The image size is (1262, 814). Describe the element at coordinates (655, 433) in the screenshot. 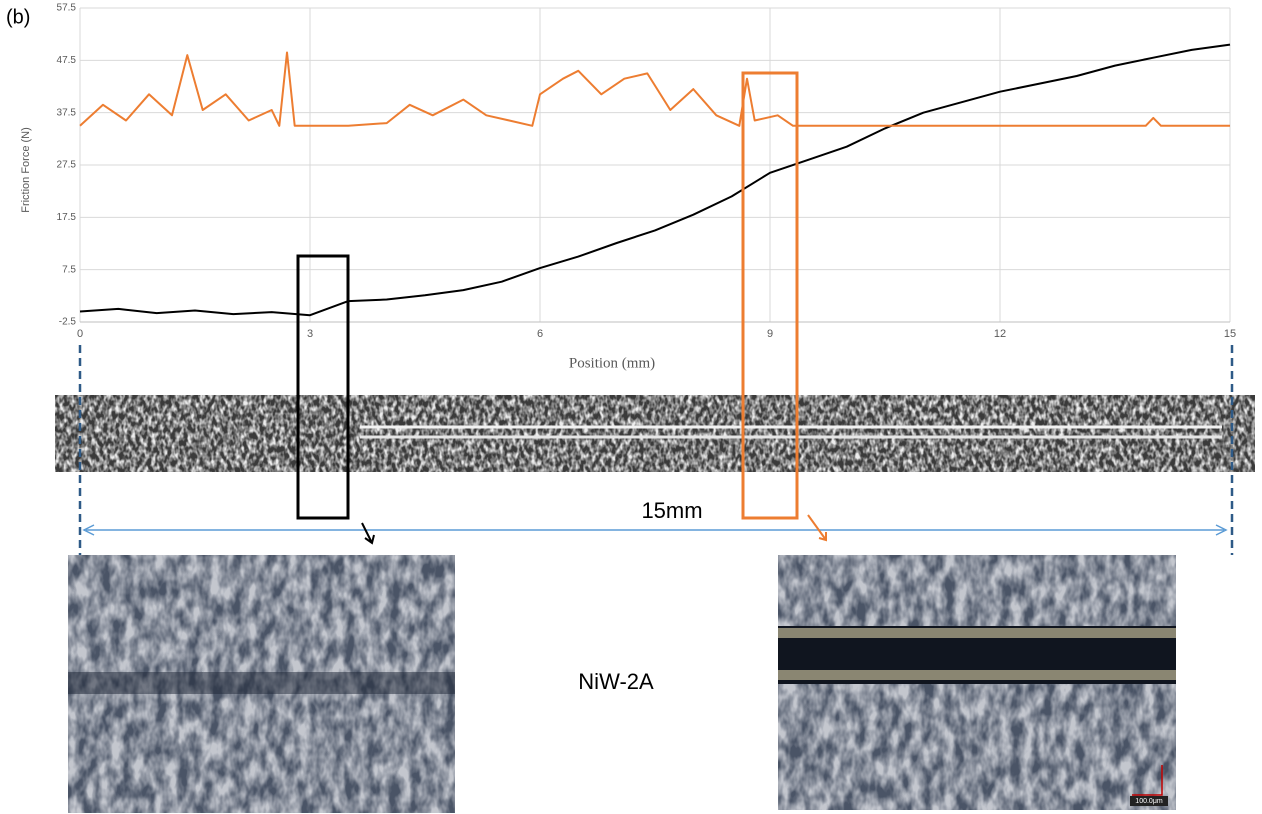

I see `track-texture` at that location.